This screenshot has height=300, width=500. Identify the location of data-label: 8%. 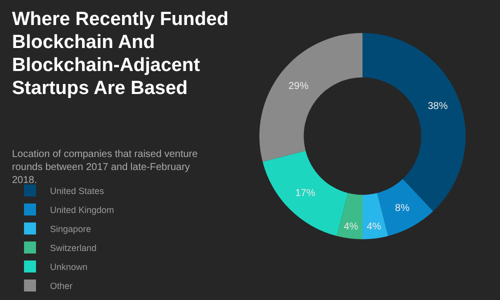
(402, 208).